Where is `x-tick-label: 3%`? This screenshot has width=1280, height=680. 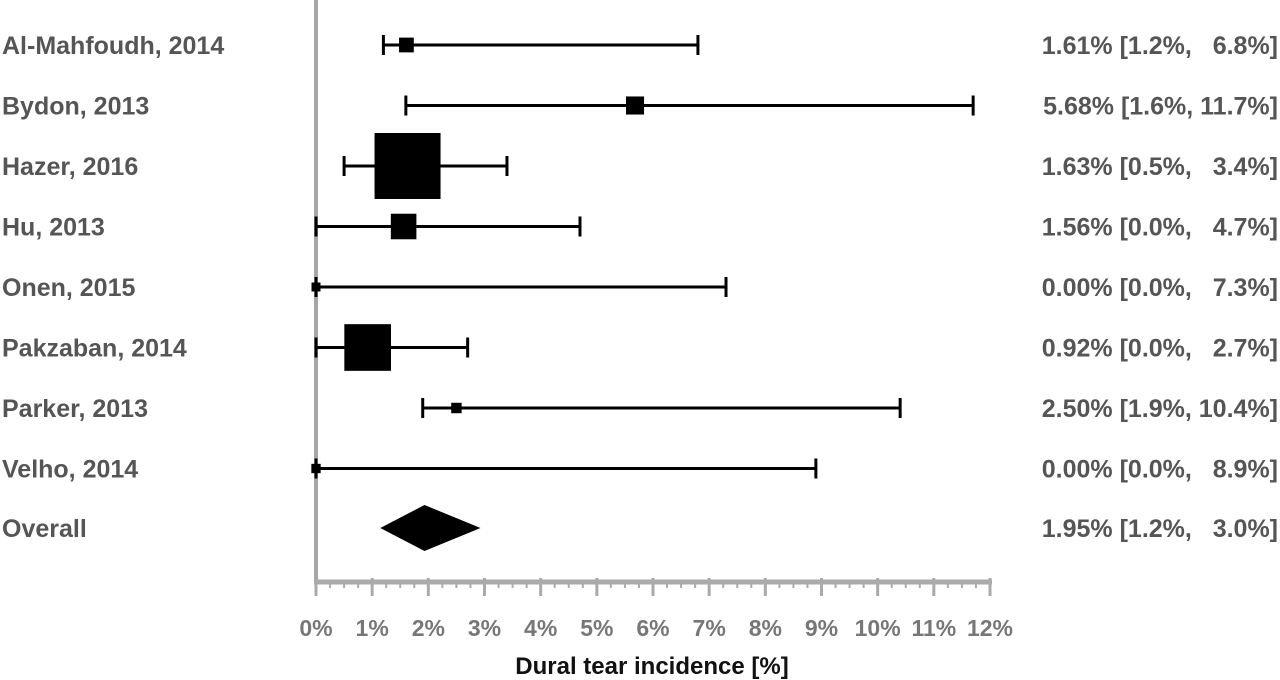
x-tick-label: 3% is located at coordinates (484, 628).